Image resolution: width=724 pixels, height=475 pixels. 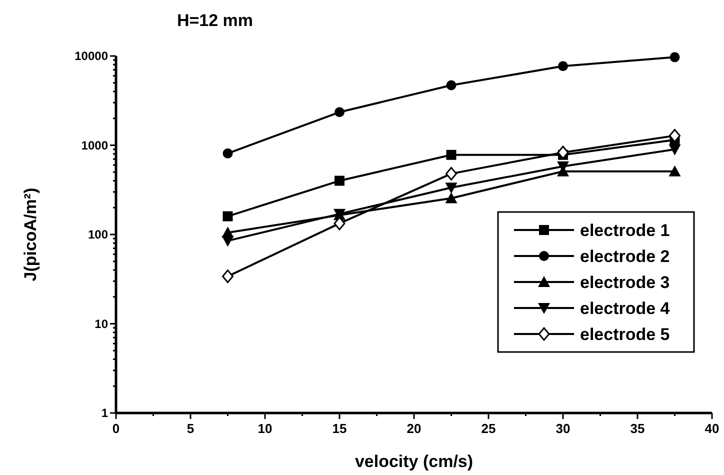 I want to click on legend-label: electrode 4, so click(x=625, y=308).